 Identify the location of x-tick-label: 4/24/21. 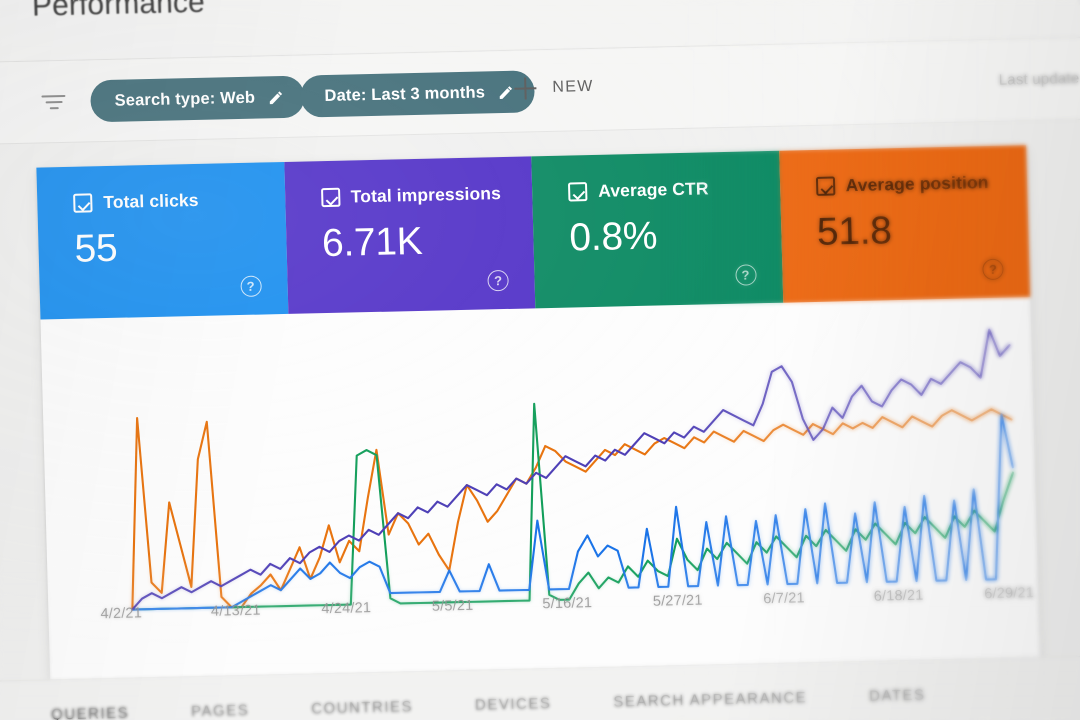
(346, 609).